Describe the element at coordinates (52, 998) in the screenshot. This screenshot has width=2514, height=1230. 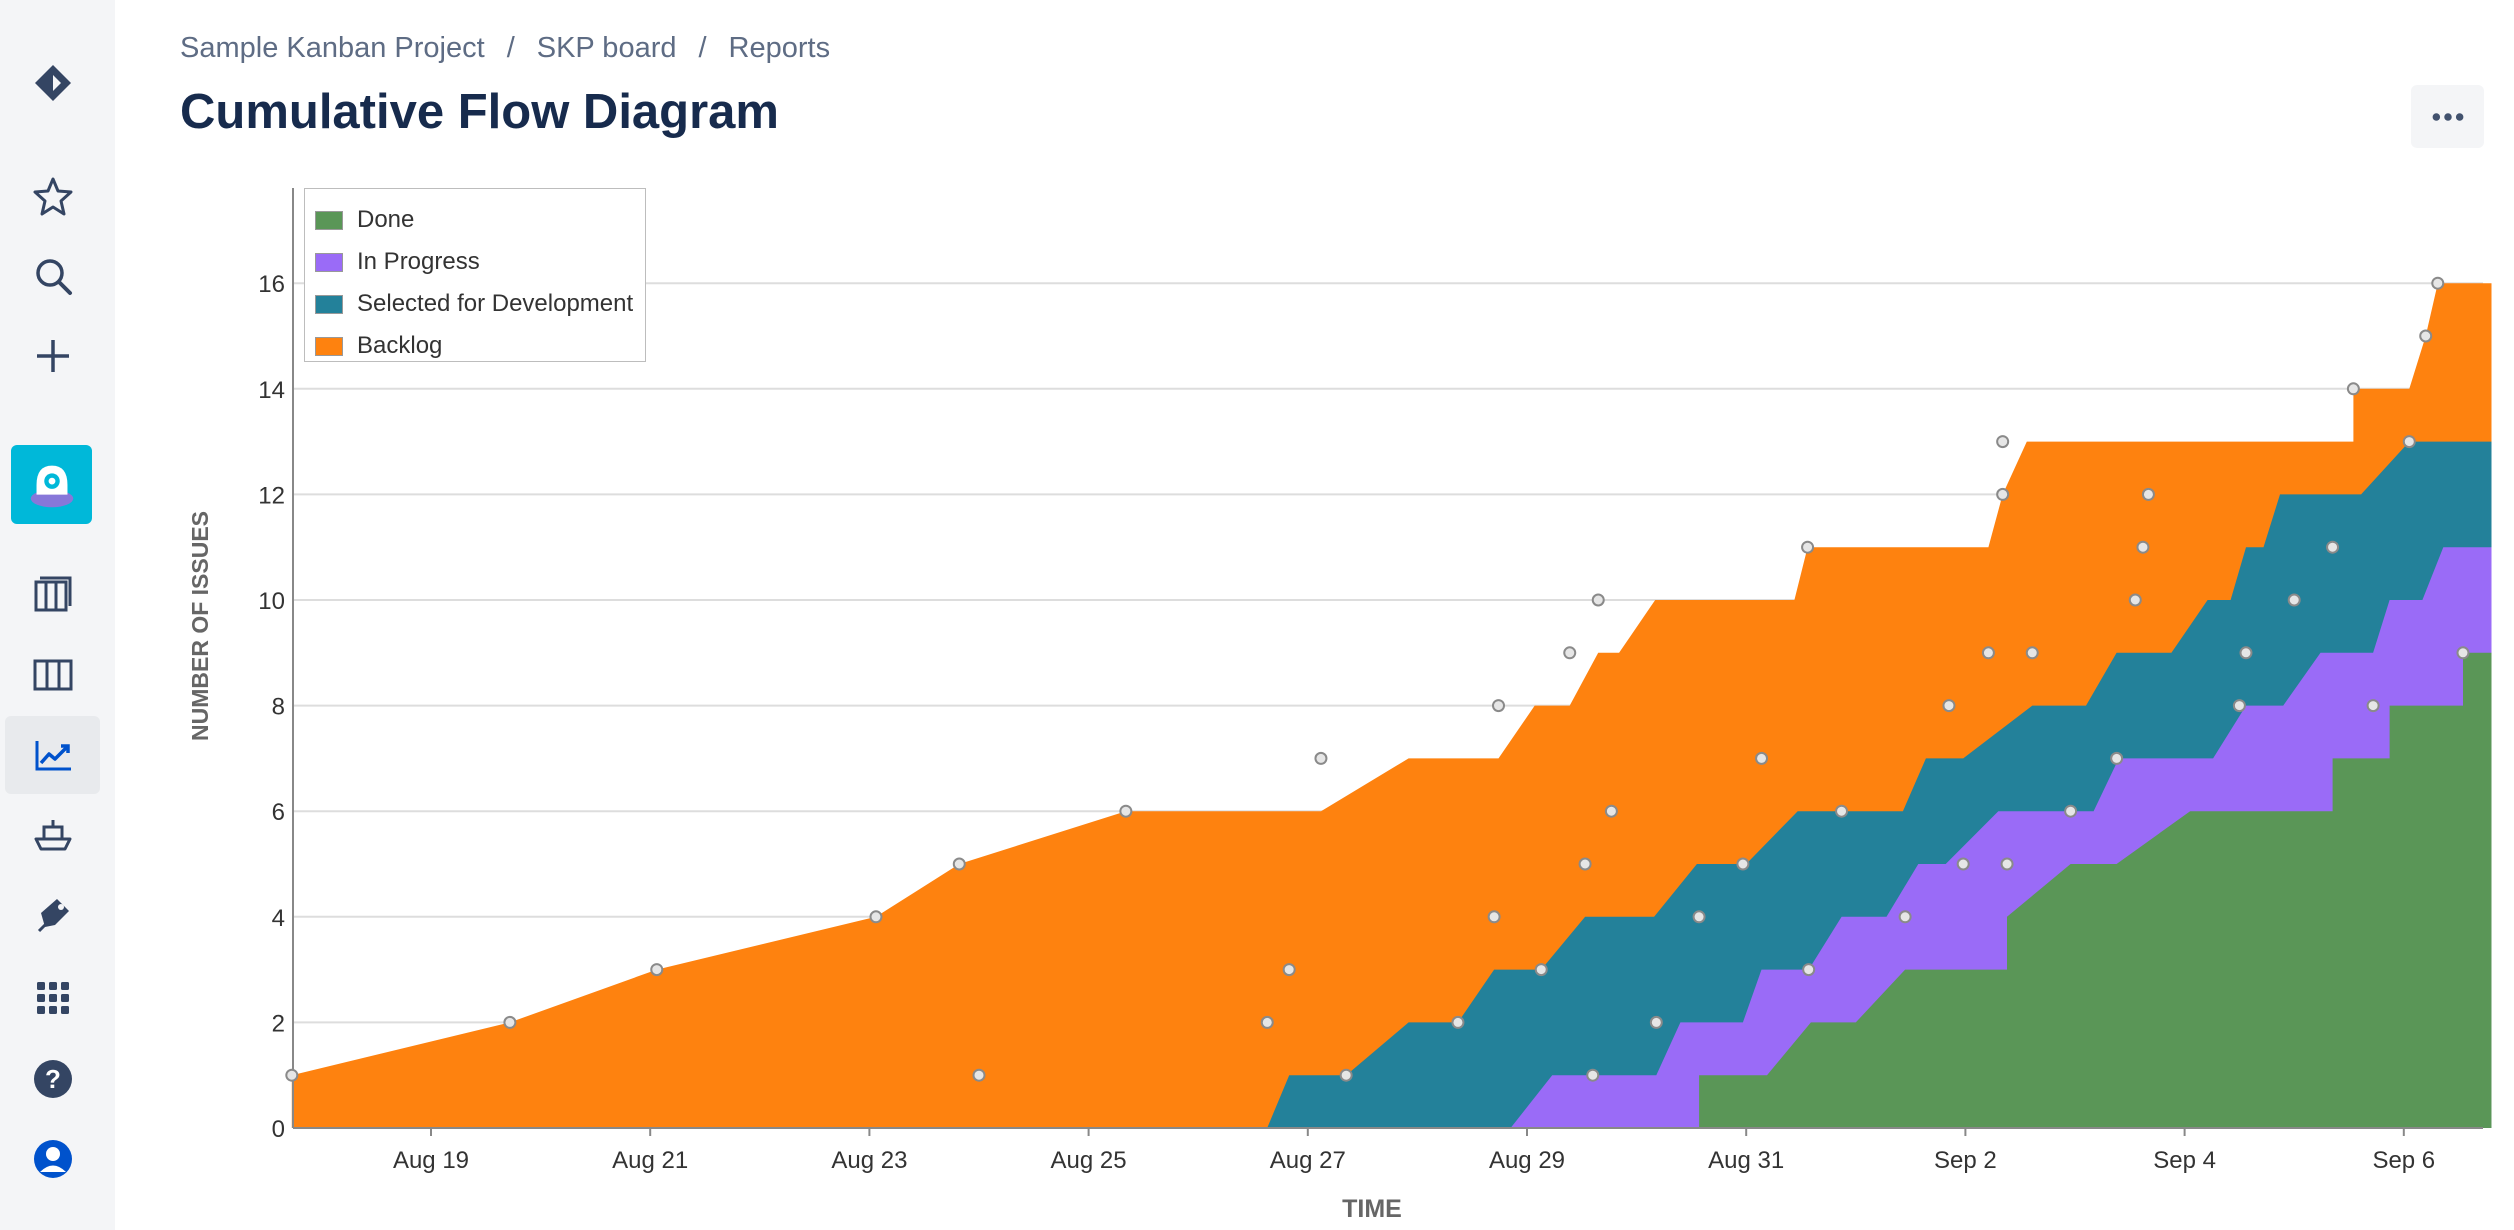
I see `apps-grid-icon` at that location.